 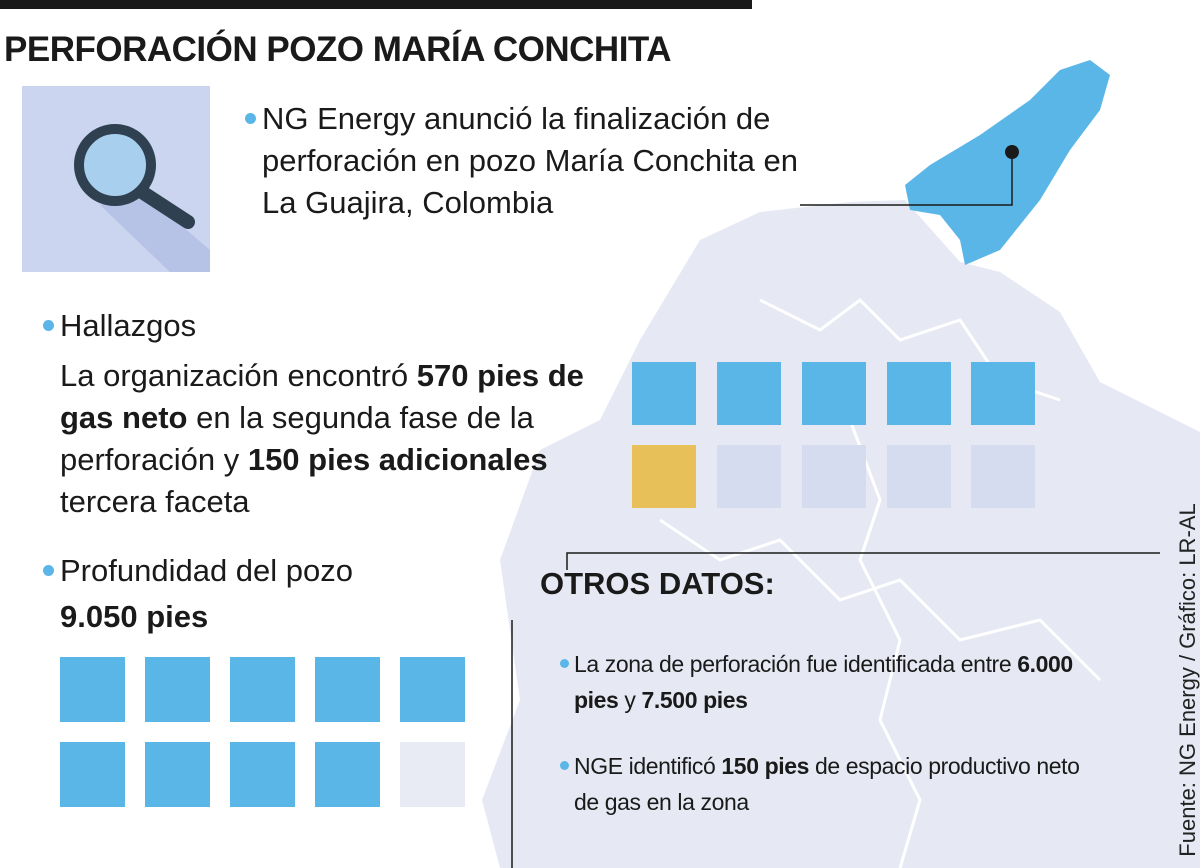 I want to click on bold-text: 570 pies de gas neto, so click(x=322, y=396).